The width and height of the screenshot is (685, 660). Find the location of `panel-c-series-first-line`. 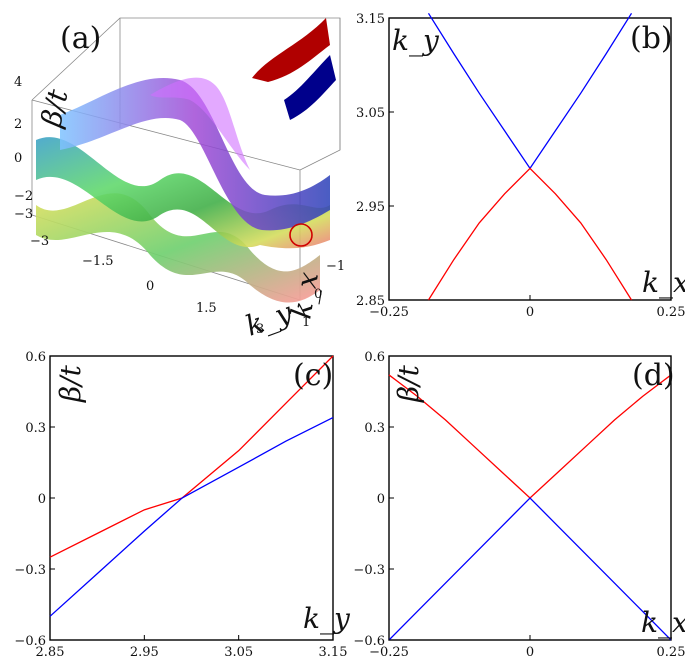

panel-c-series-first-line is located at coordinates (191, 456).